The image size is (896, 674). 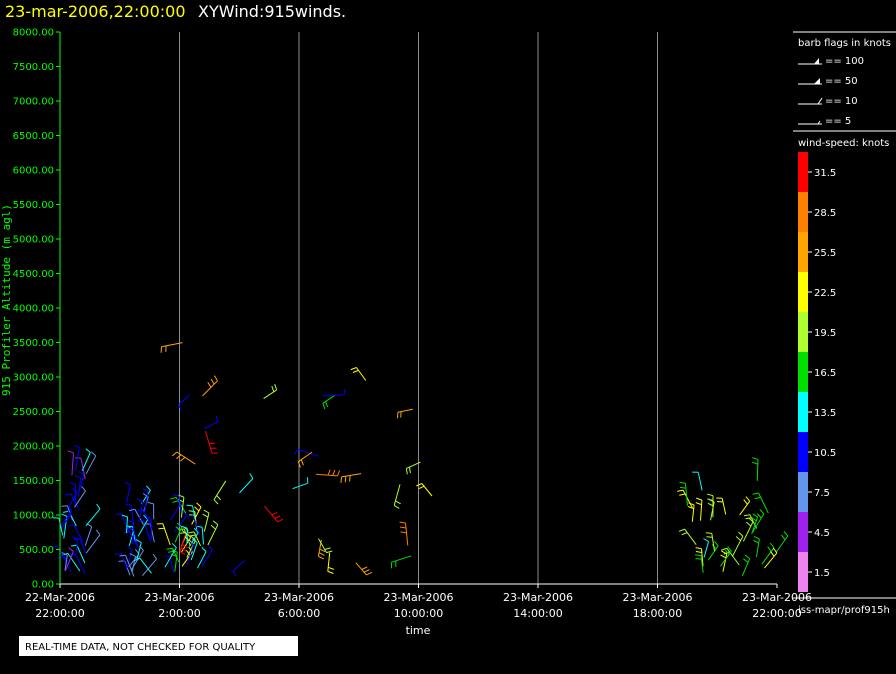 I want to click on y-tick-label: 3500.00, so click(x=33, y=343).